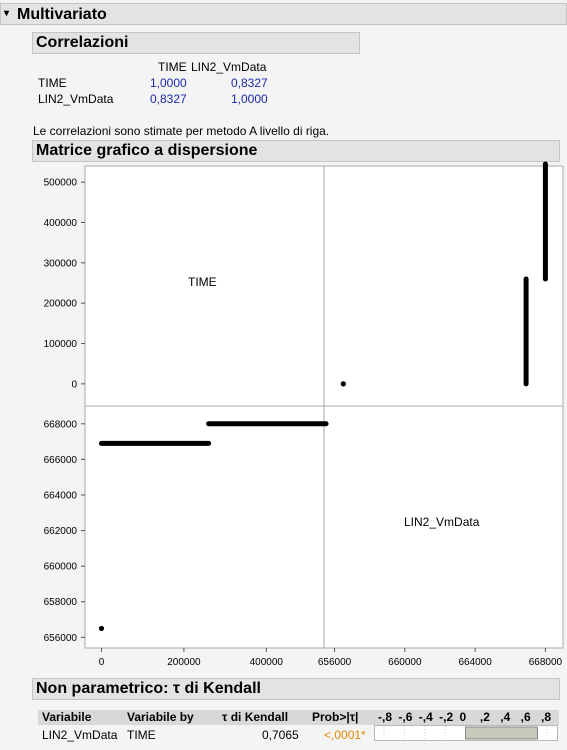 Image resolution: width=567 pixels, height=750 pixels. I want to click on tau-bar-fill, so click(501, 733).